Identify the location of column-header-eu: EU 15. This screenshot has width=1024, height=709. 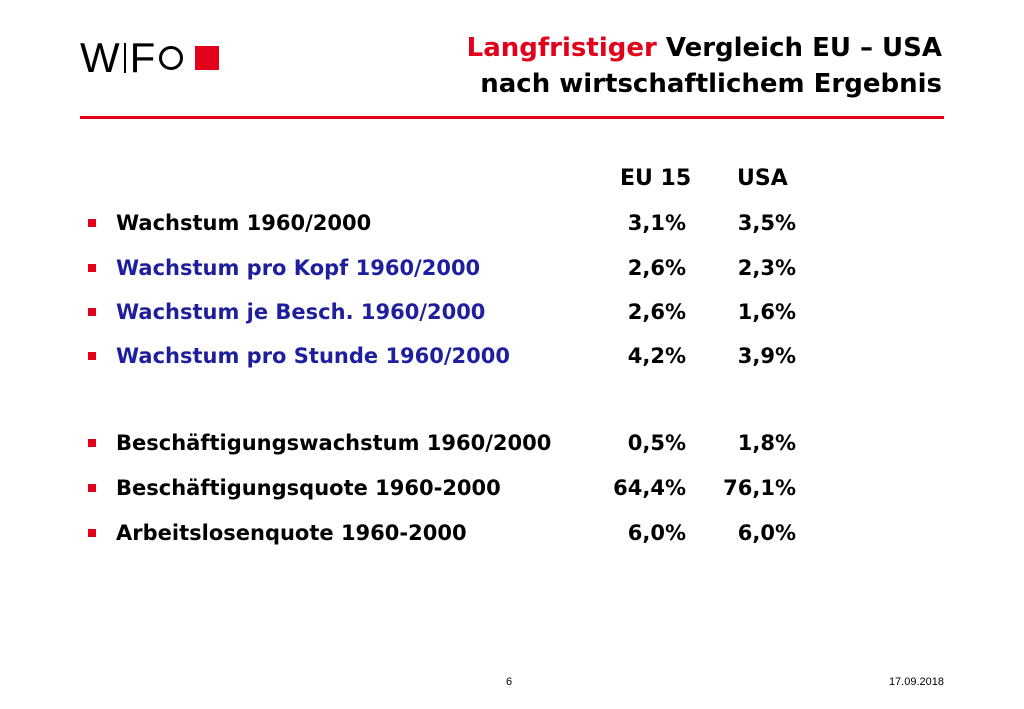
(656, 178).